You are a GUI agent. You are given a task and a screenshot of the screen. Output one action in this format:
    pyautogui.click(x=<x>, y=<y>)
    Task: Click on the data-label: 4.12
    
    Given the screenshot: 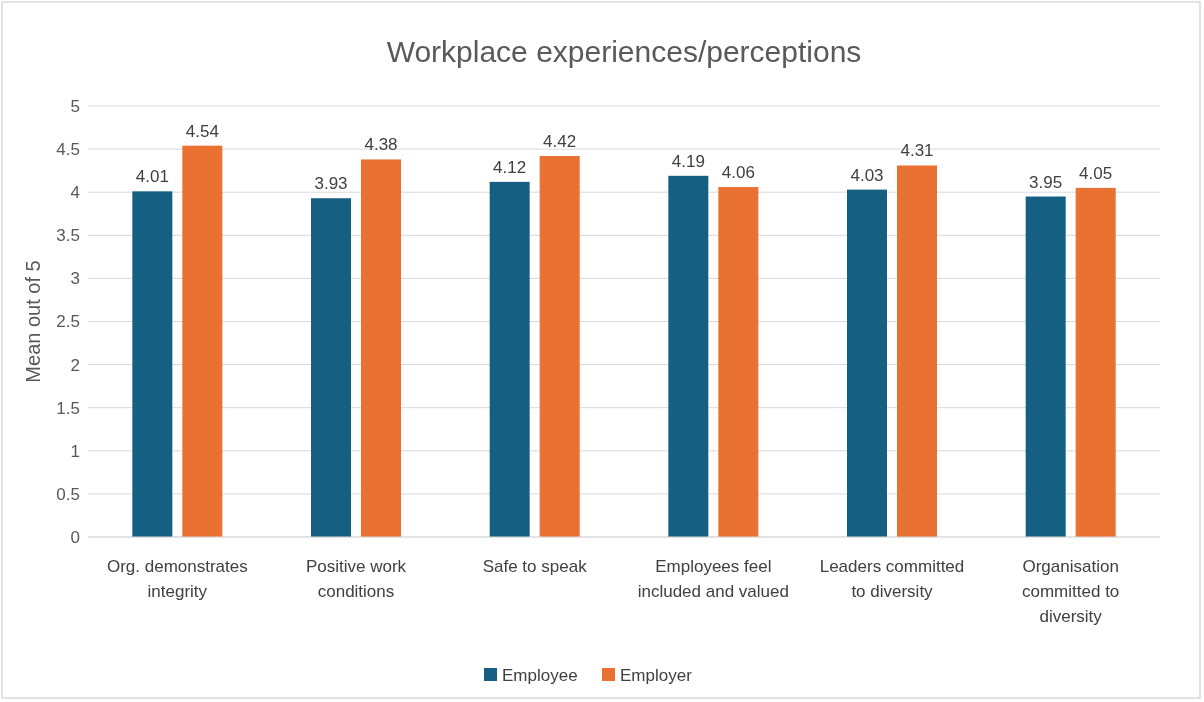 What is the action you would take?
    pyautogui.click(x=510, y=167)
    